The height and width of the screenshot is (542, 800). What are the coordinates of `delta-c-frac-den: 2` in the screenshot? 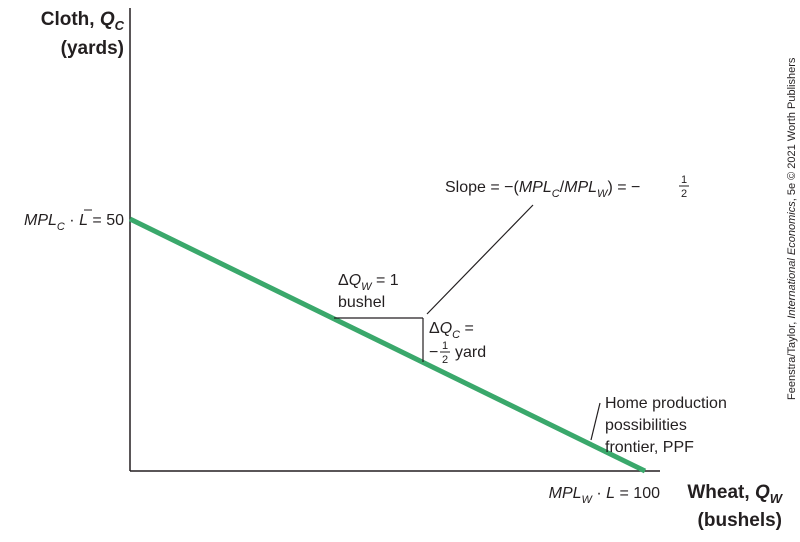 It's located at (445, 360).